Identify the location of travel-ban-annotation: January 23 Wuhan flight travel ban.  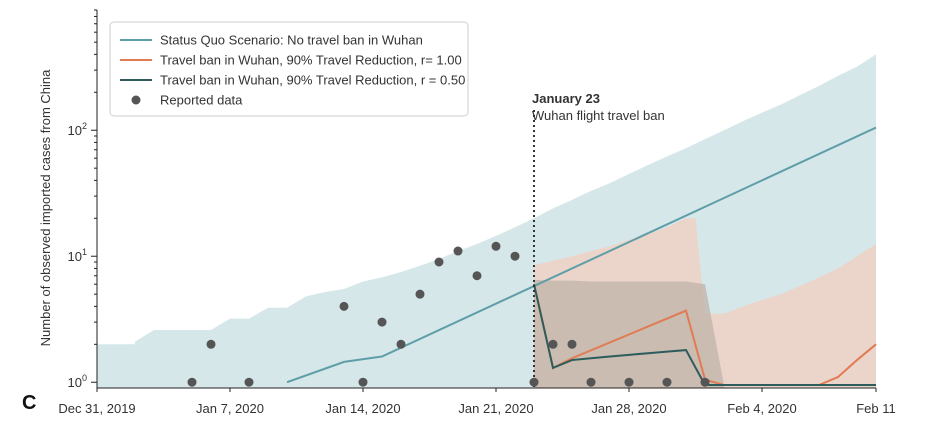
(598, 239).